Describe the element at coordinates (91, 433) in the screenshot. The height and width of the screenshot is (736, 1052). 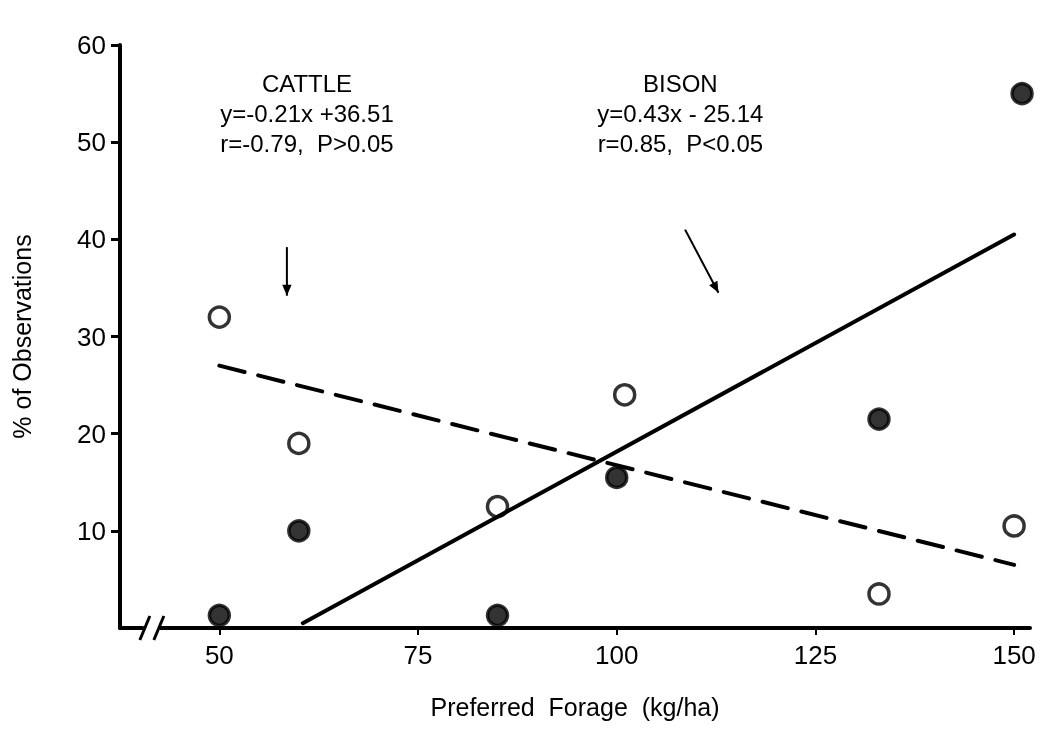
I see `y-tick-label: 20` at that location.